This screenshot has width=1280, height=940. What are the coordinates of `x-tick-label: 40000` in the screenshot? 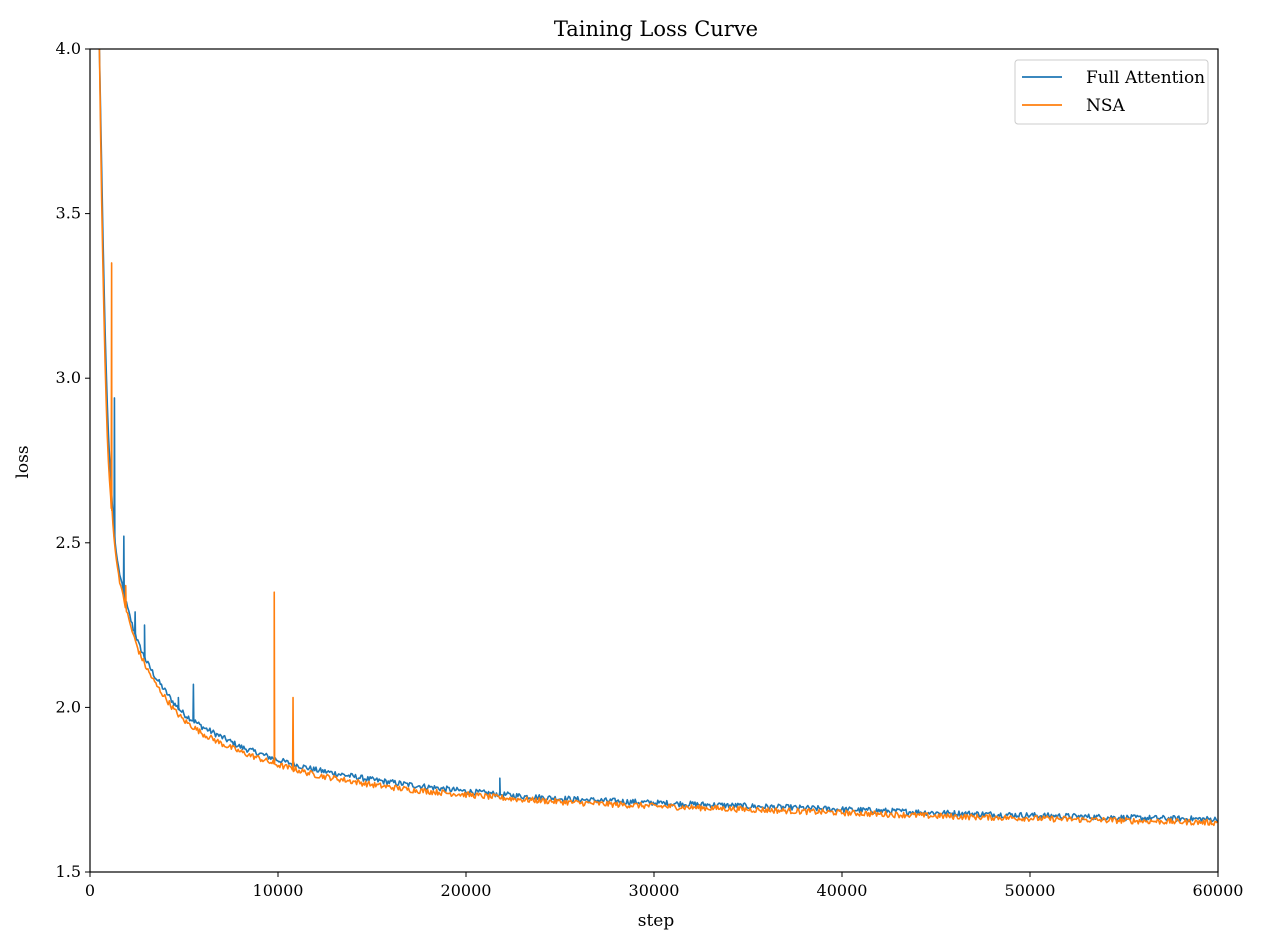 It's located at (842, 890).